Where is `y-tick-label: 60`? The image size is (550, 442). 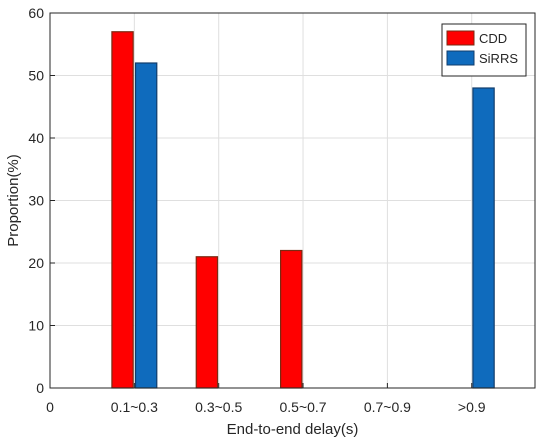 y-tick-label: 60 is located at coordinates (36, 13).